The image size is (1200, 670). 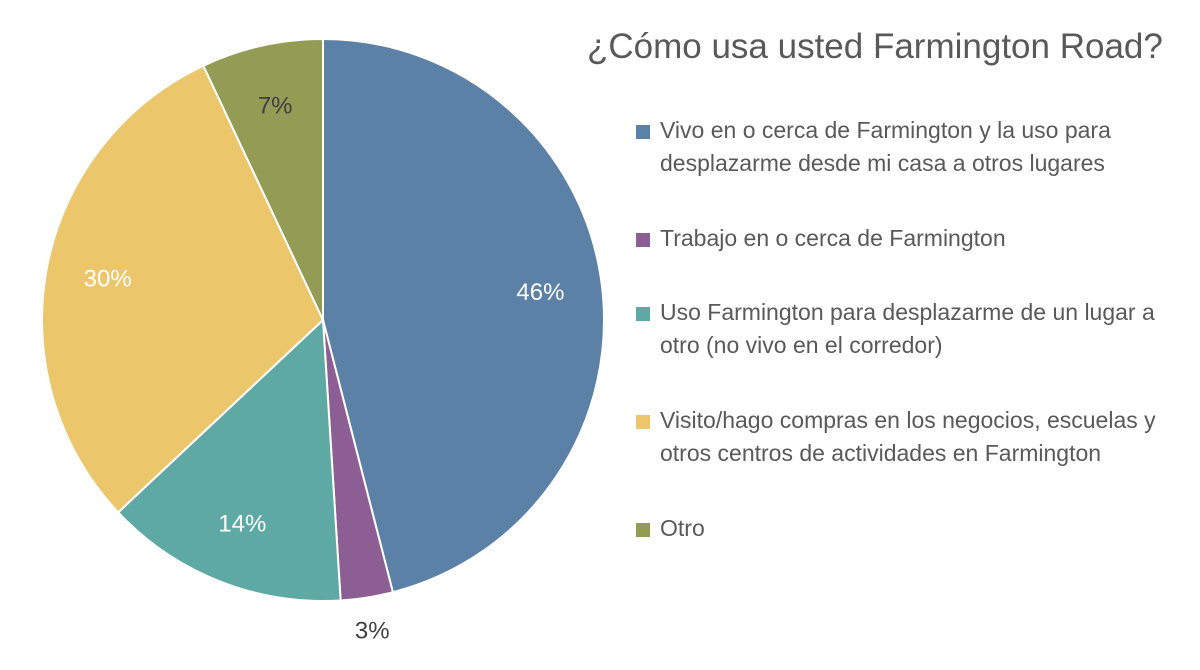 What do you see at coordinates (108, 278) in the screenshot?
I see `data-label-visito: 30%` at bounding box center [108, 278].